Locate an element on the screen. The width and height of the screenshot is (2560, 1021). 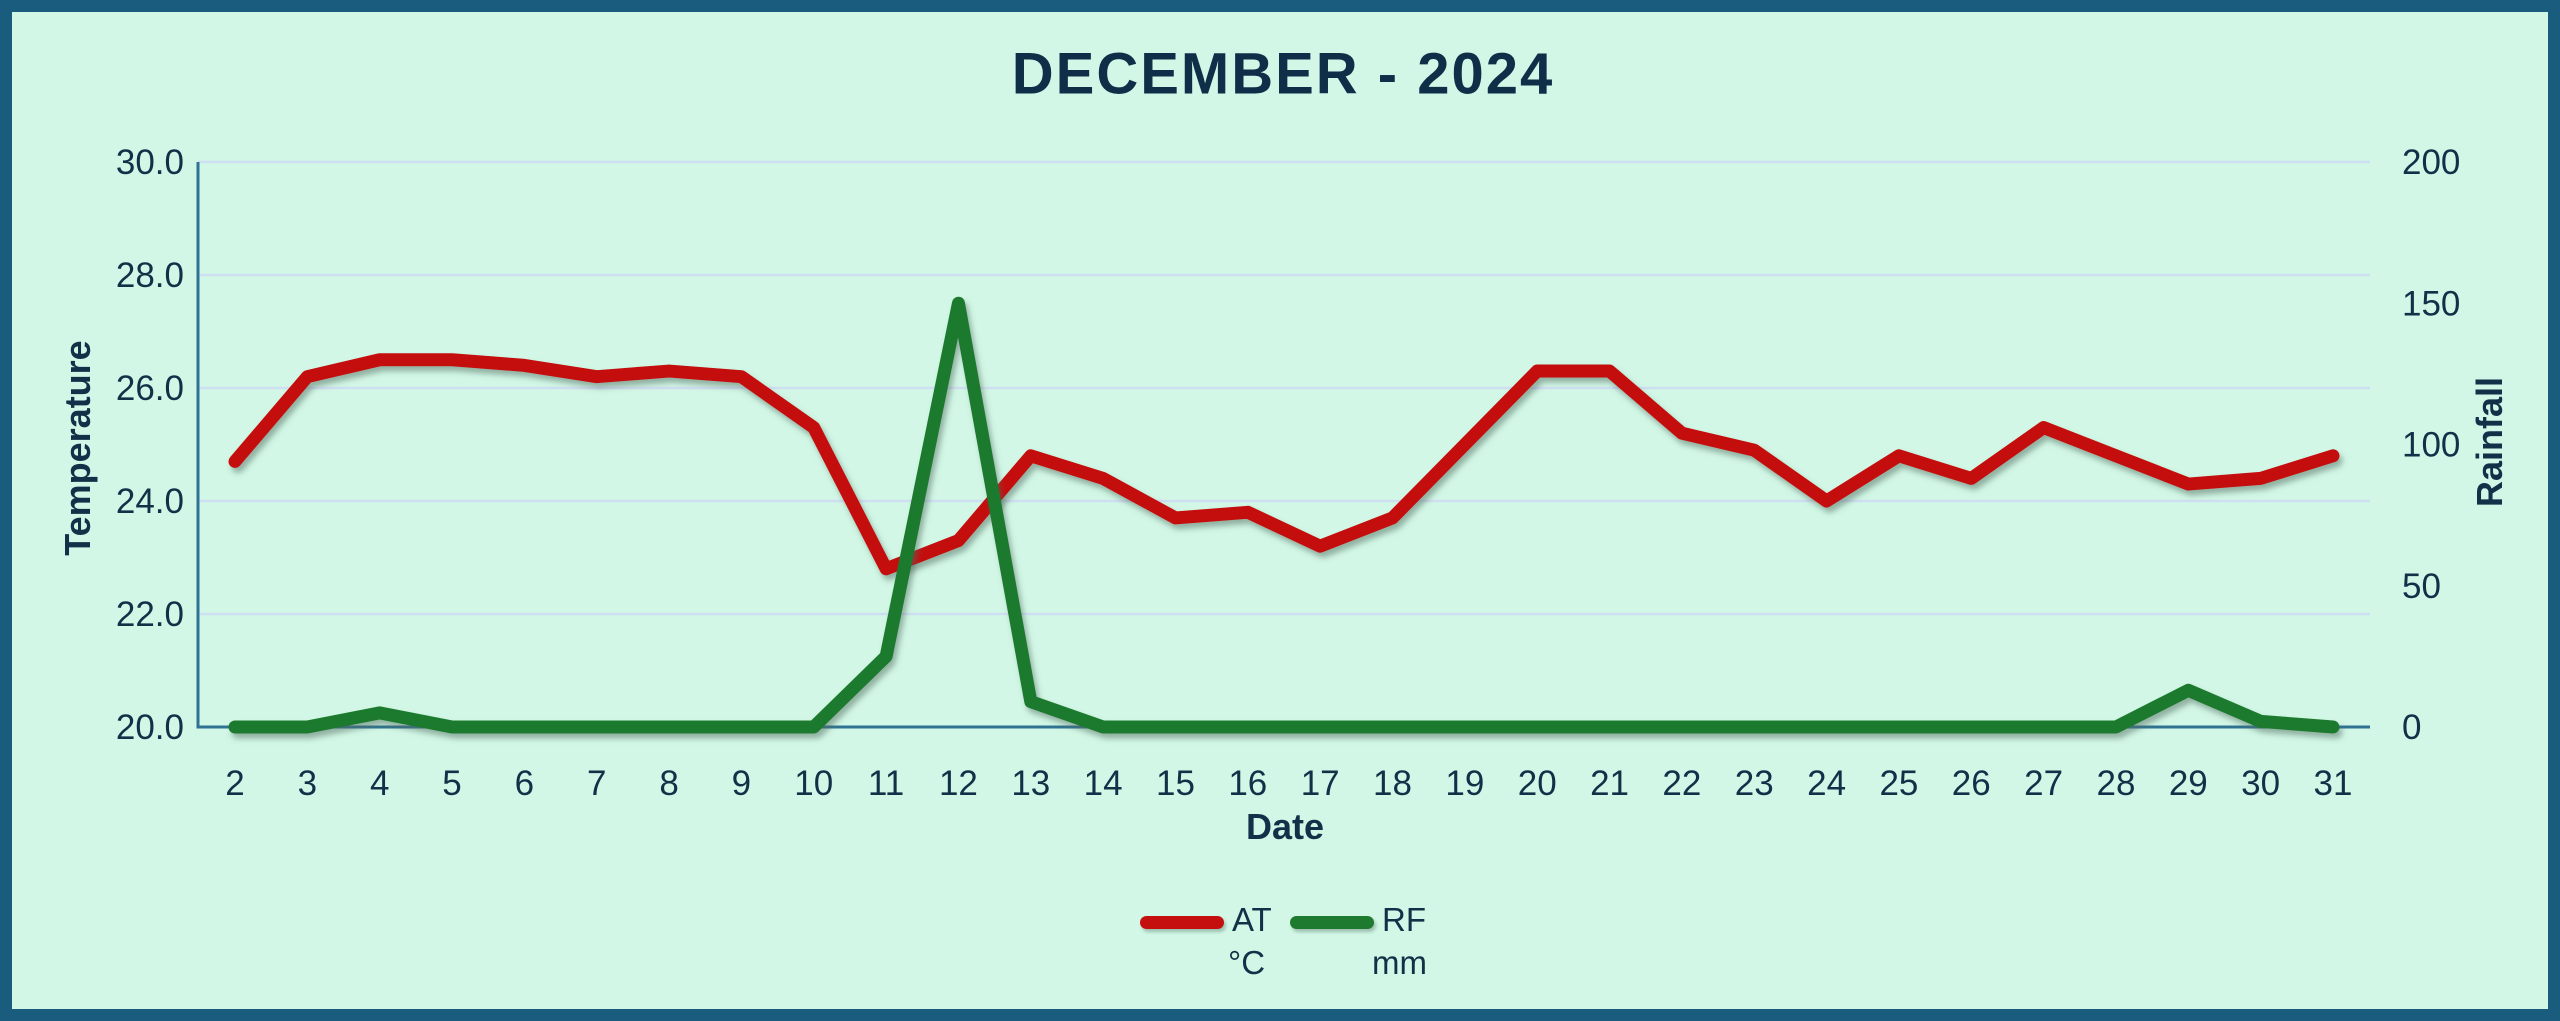
left-tick-label: 30.0 is located at coordinates (150, 162).